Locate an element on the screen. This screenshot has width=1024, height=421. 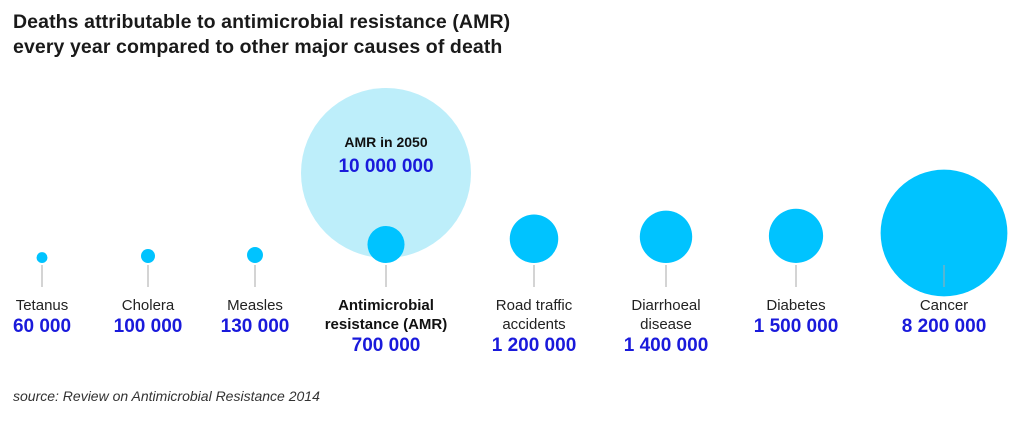
value-tetanus: 60 000 is located at coordinates (42, 326).